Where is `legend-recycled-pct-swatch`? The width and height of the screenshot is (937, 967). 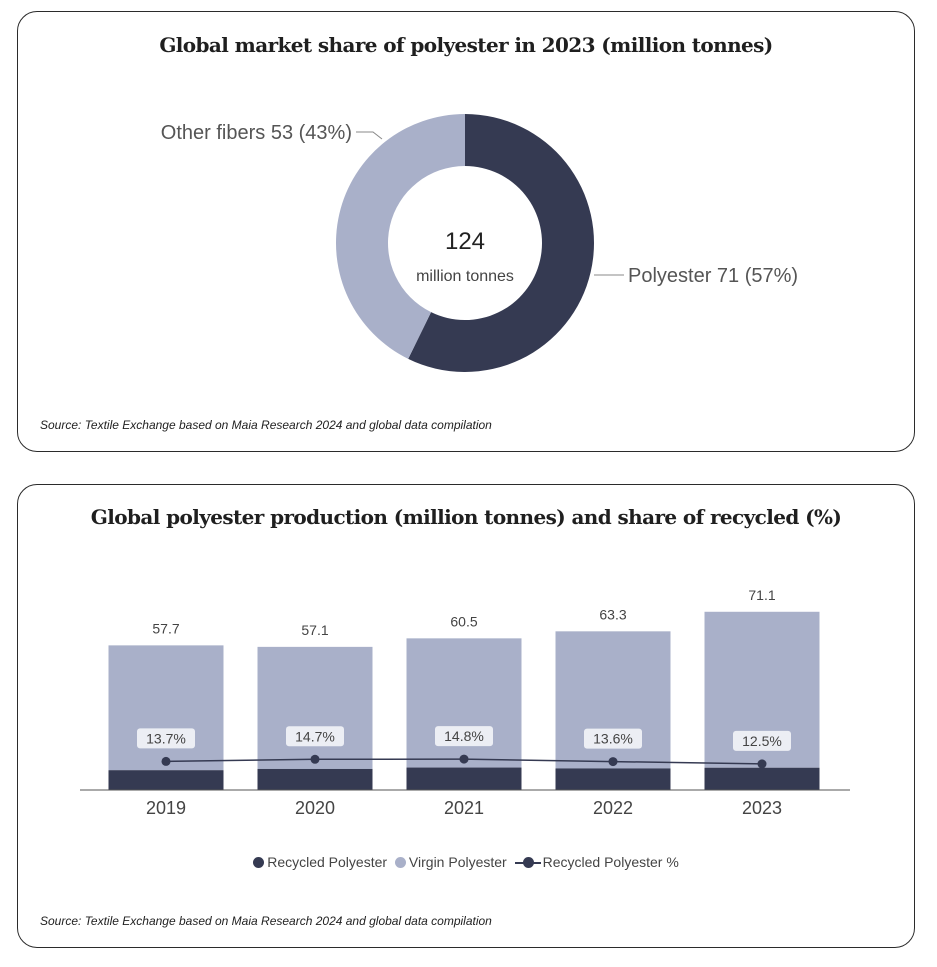 legend-recycled-pct-swatch is located at coordinates (527, 862).